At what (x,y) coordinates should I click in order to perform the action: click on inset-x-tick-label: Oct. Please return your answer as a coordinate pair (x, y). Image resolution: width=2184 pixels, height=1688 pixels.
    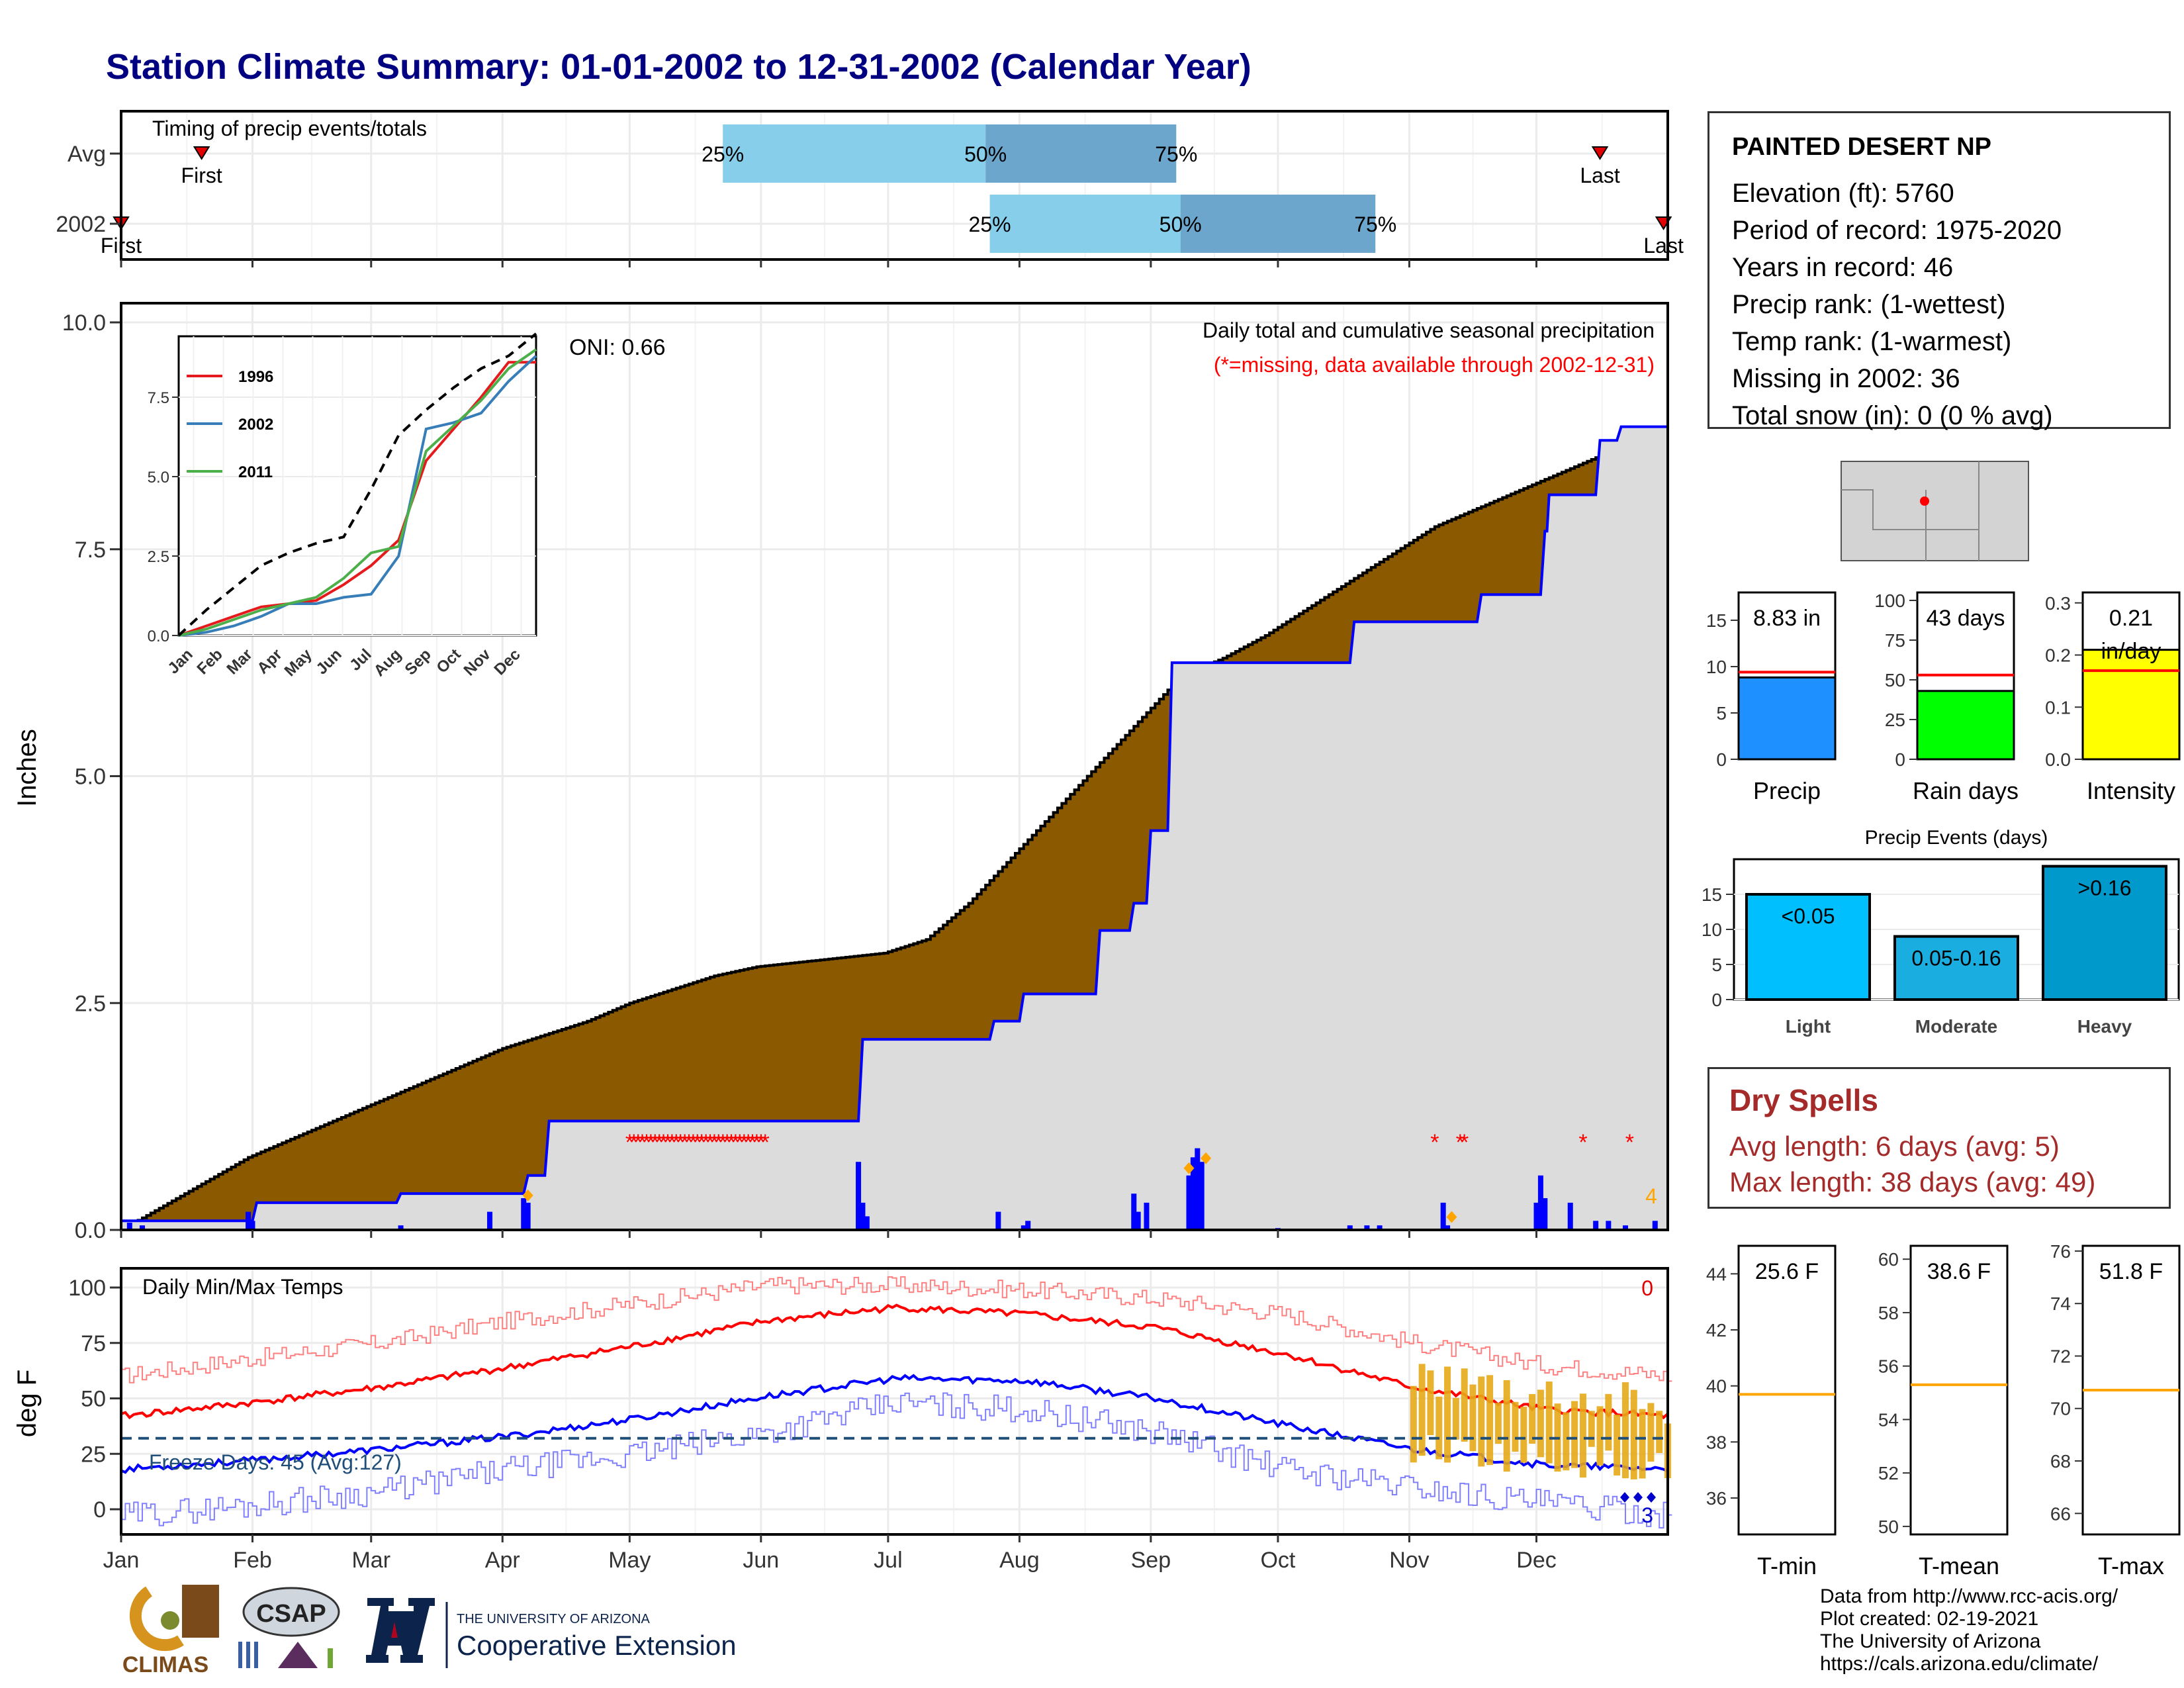
    Looking at the image, I should click on (449, 661).